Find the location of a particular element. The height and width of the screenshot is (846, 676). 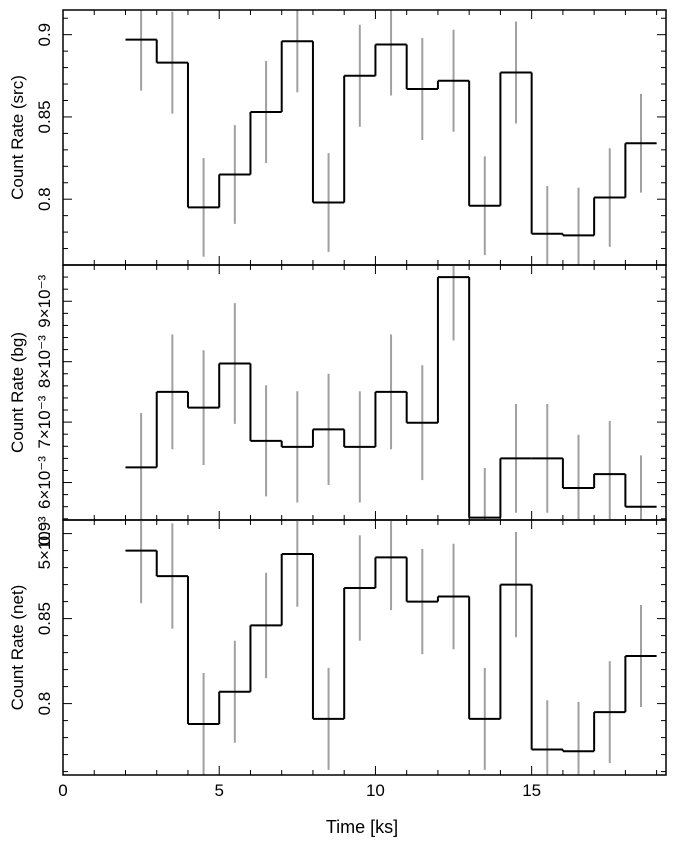

x-tick-label: 10 is located at coordinates (375, 790).